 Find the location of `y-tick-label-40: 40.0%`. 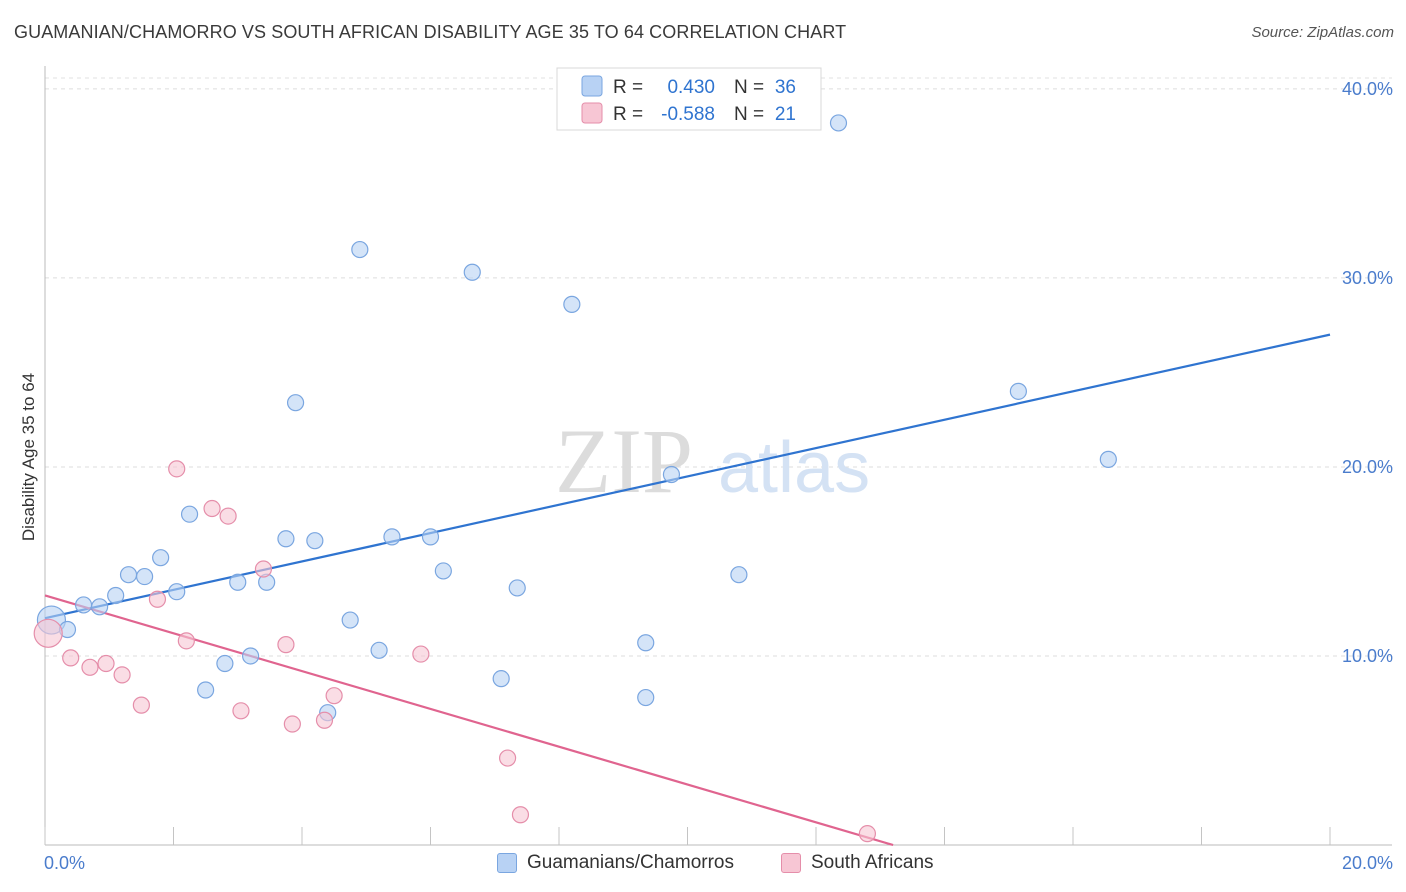

y-tick-label-40: 40.0% is located at coordinates (1367, 89).